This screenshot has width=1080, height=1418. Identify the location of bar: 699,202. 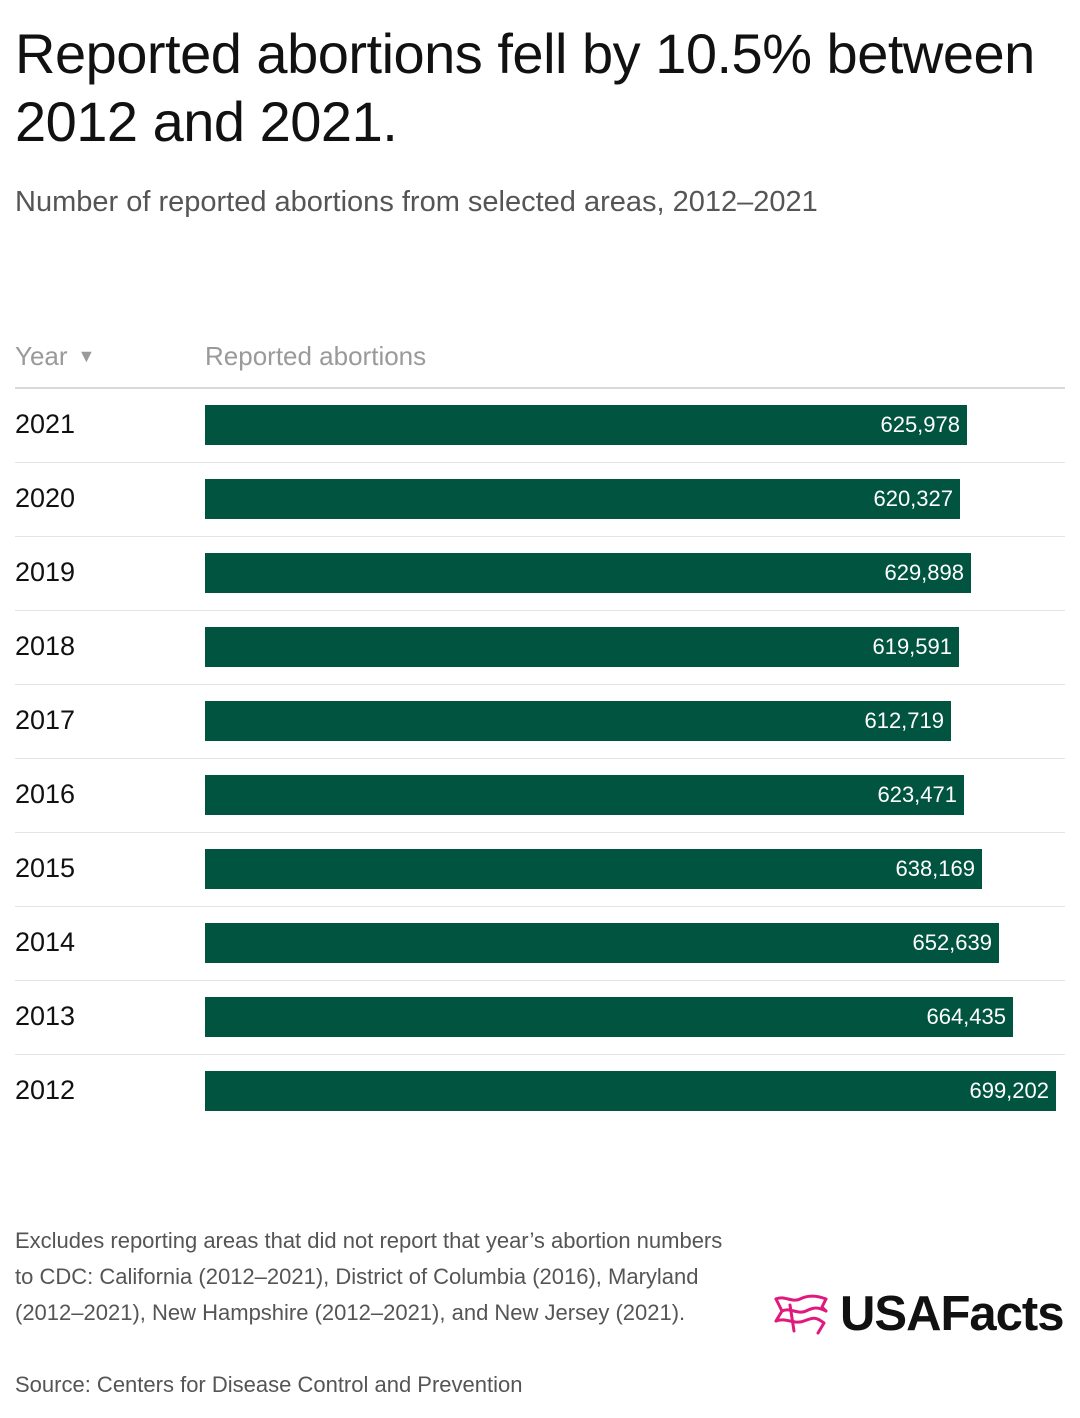
(630, 1091).